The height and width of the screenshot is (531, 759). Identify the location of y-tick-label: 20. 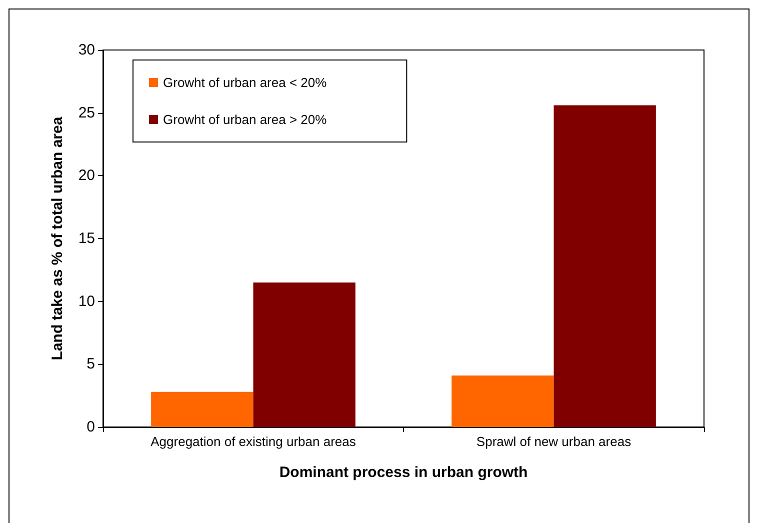
(86, 175).